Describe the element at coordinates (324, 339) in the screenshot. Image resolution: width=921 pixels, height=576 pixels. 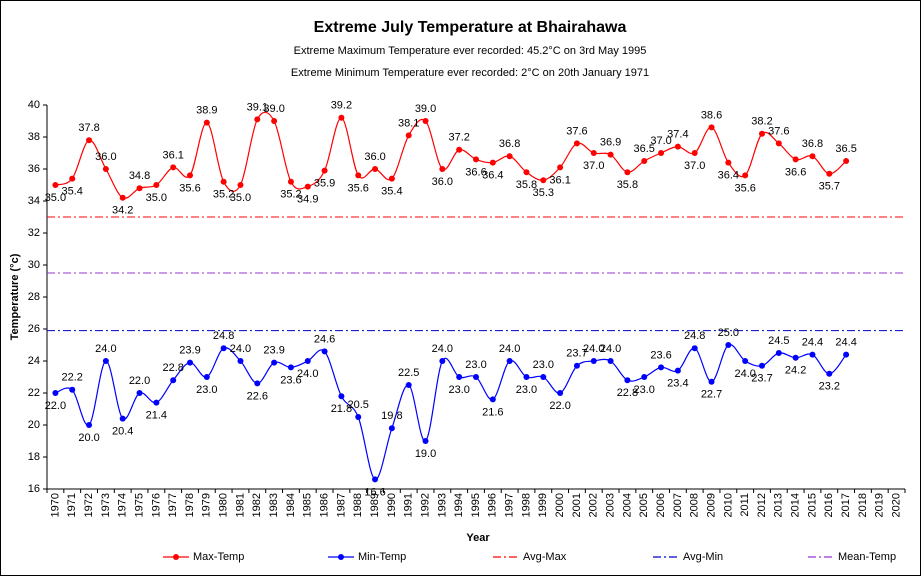
I see `data-label: 24.6` at that location.